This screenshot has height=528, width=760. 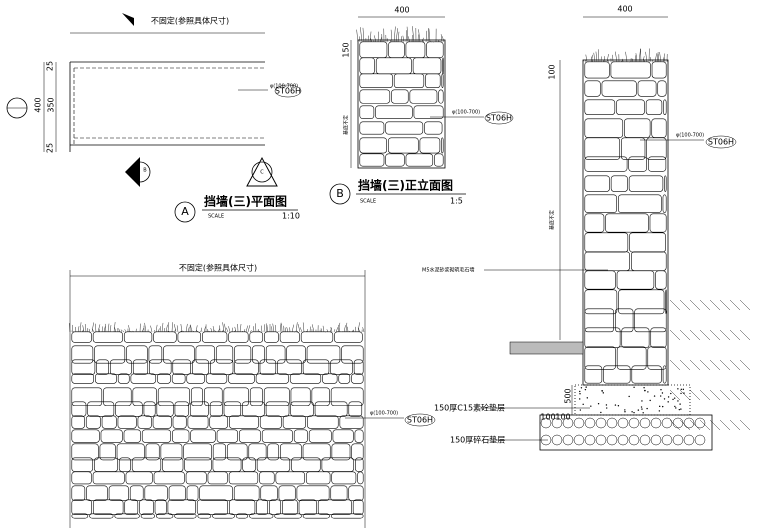 What do you see at coordinates (185, 211) in the screenshot?
I see `view-label: A` at bounding box center [185, 211].